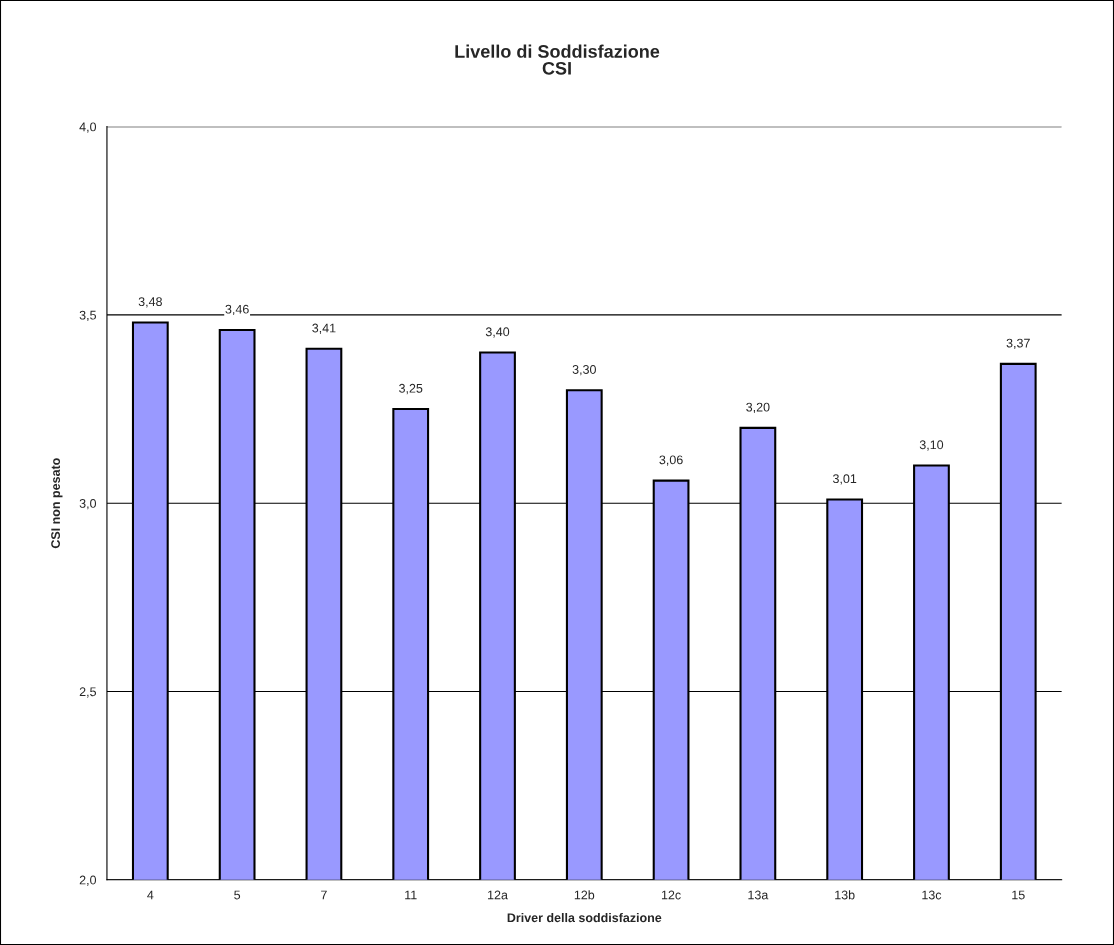 The width and height of the screenshot is (1114, 945). Describe the element at coordinates (237, 895) in the screenshot. I see `x-tick-label: 5` at that location.